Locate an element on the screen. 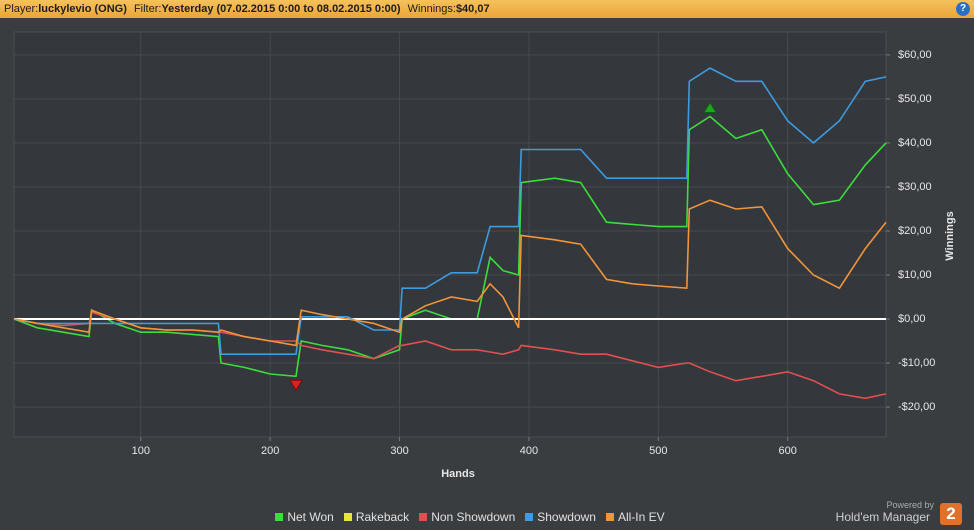 The width and height of the screenshot is (974, 530). y-tick-label: $10,00 is located at coordinates (915, 275).